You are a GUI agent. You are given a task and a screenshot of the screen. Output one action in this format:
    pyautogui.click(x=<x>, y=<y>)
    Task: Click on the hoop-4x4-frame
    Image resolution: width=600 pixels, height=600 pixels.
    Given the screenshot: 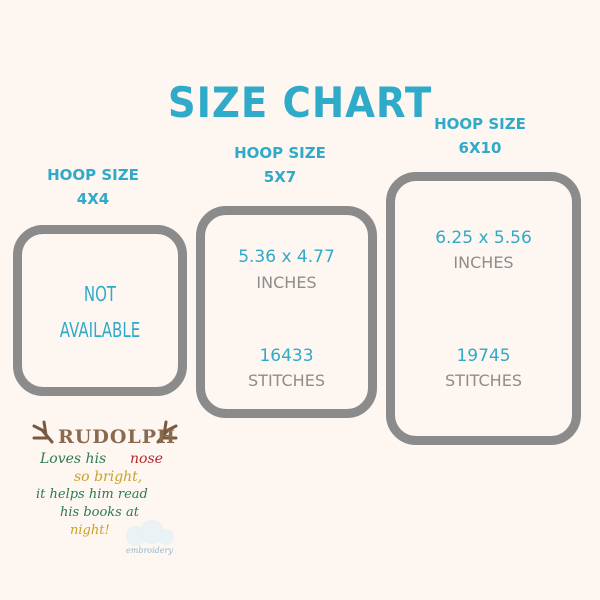 What is the action you would take?
    pyautogui.click(x=100, y=310)
    